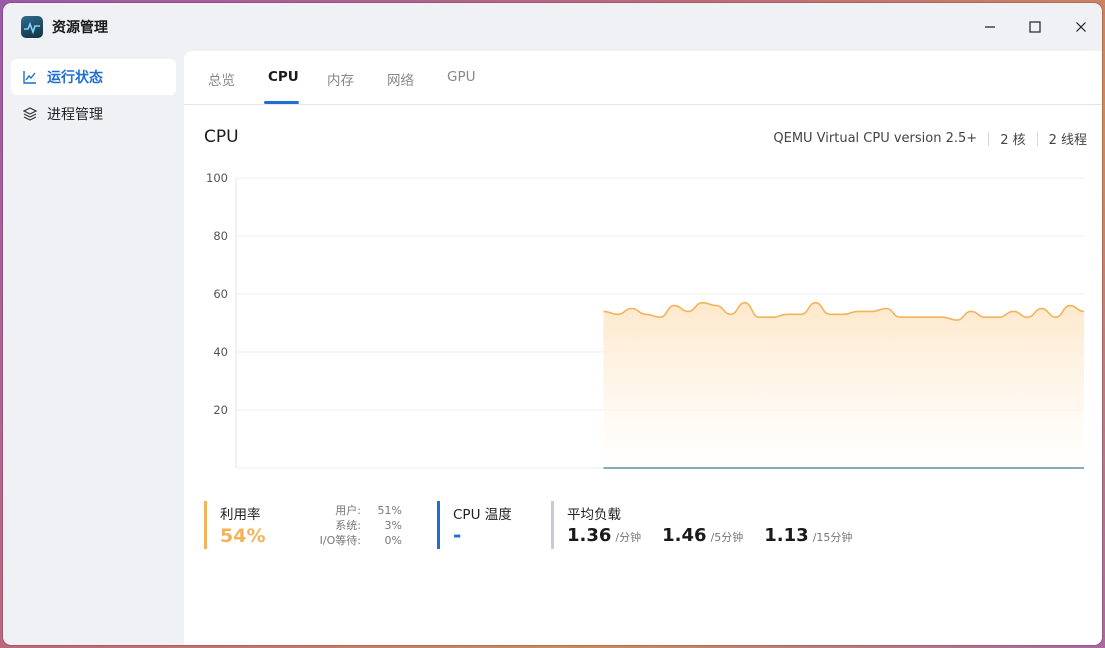 This screenshot has width=1105, height=648. What do you see at coordinates (875, 138) in the screenshot?
I see `cpu-model: QEMU Virtual CPU version 2.5+` at bounding box center [875, 138].